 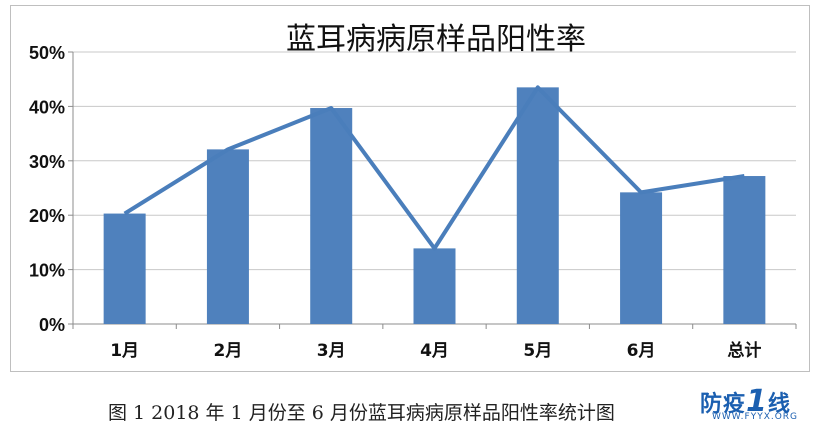 What do you see at coordinates (47, 189) in the screenshot?
I see `y-axis-ticks: 0% 10% 20% 30% 40% 50%` at bounding box center [47, 189].